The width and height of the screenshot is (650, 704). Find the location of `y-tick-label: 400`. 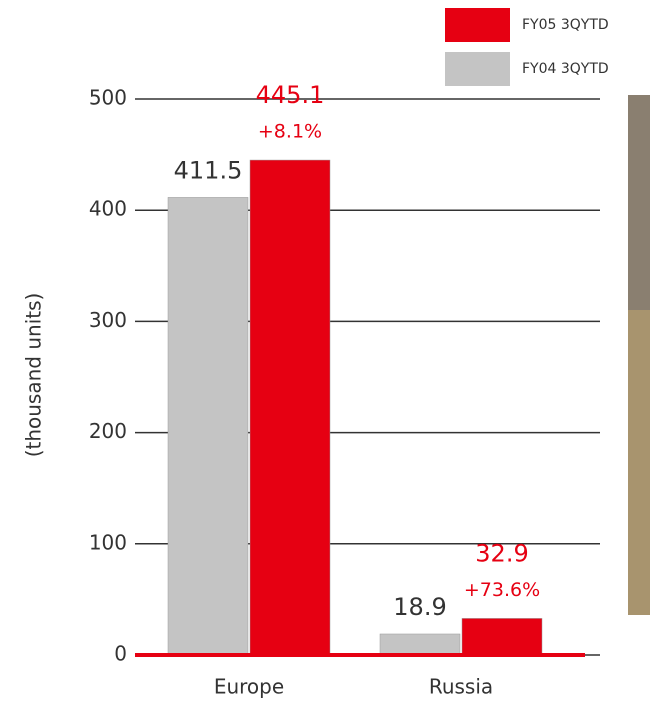

y-tick-label: 400 is located at coordinates (108, 209).